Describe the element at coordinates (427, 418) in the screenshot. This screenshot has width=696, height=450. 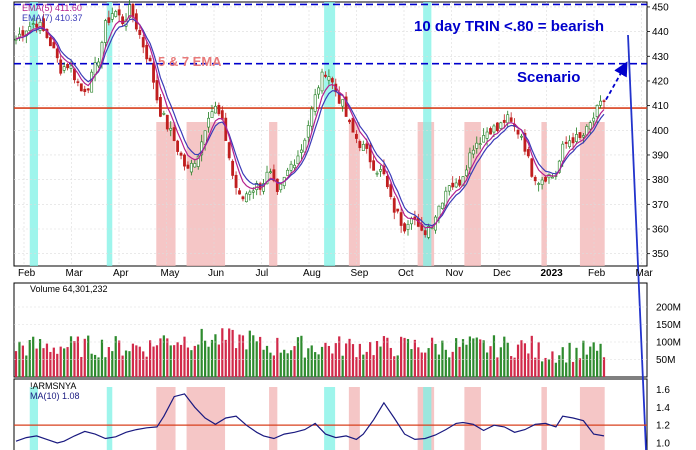
I see `bullish-shade-trin` at that location.